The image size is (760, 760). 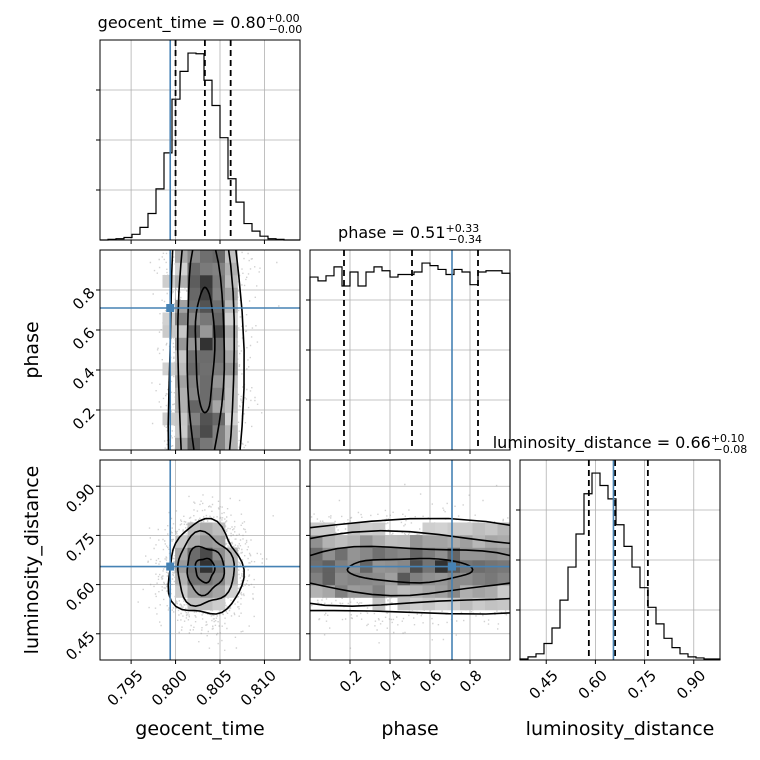 I want to click on hist-panel-geocent_time: geocent_time = 0.80+0.00 −0.00, so click(x=199, y=128).